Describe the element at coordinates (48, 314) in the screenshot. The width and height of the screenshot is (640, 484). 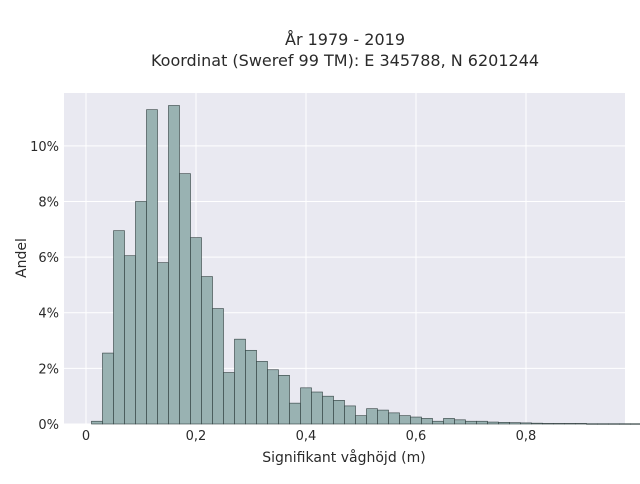
I see `y-tick-label: 4%` at that location.